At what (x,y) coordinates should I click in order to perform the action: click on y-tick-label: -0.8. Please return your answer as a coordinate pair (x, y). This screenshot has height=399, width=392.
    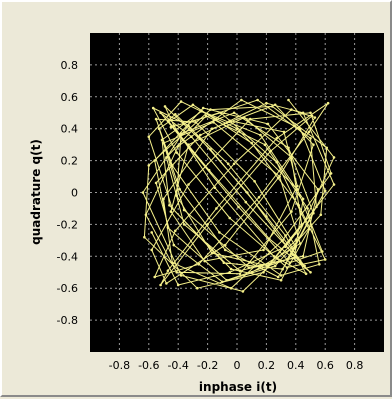
    Looking at the image, I should click on (67, 320).